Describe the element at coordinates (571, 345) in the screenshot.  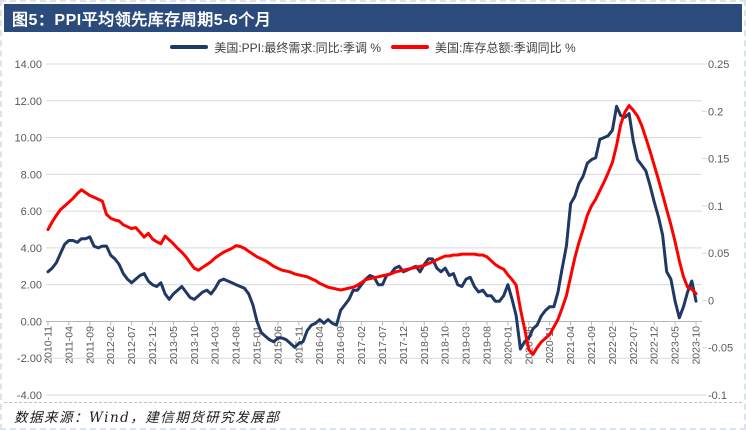
I see `x-axis-label: 2021-04` at that location.